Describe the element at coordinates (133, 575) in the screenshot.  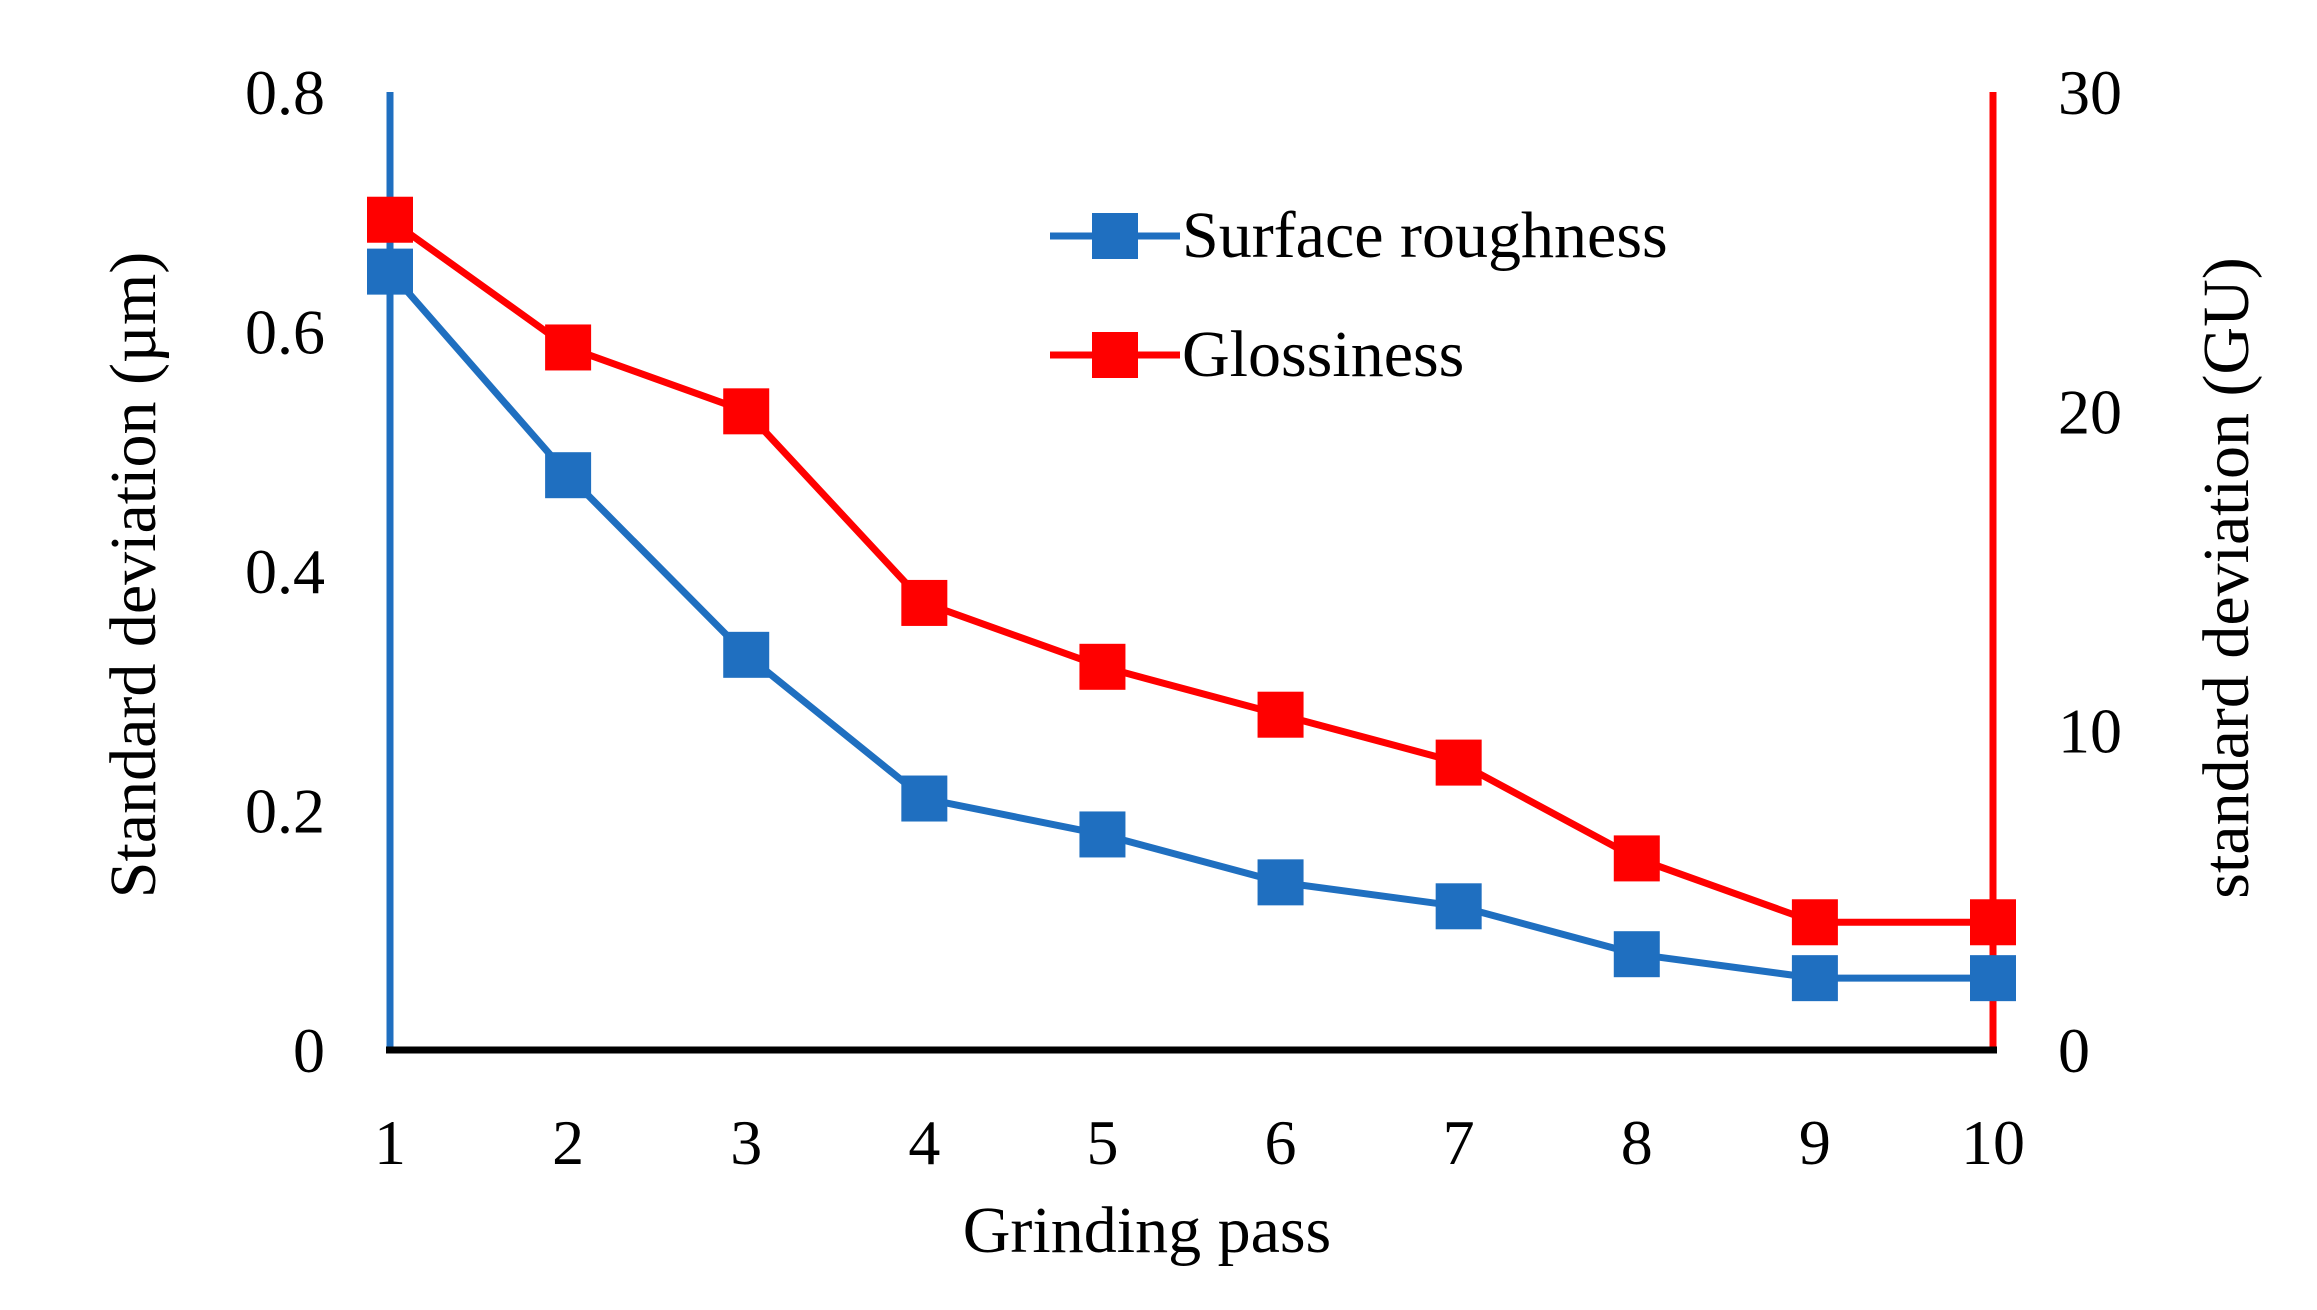
I see `left-y-axis-title: Standard deviation (µm)` at that location.